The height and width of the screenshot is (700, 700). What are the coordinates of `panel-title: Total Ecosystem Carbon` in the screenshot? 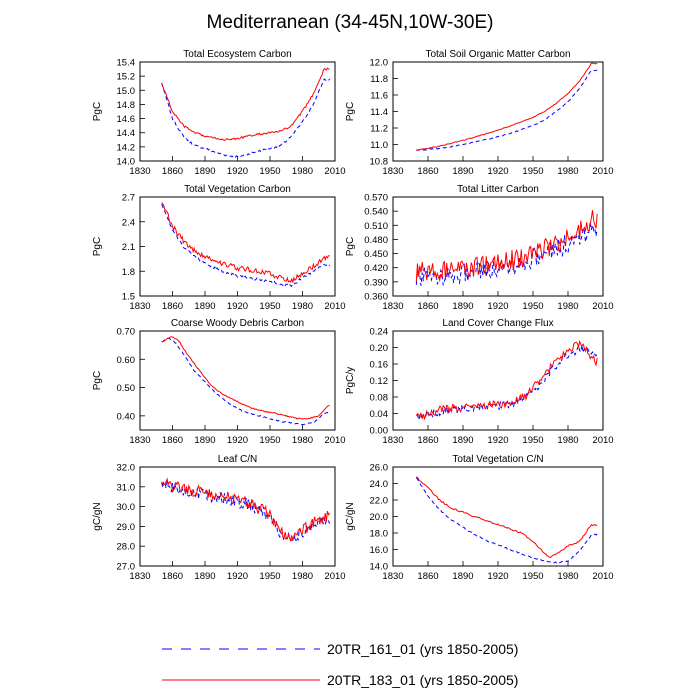 It's located at (237, 54).